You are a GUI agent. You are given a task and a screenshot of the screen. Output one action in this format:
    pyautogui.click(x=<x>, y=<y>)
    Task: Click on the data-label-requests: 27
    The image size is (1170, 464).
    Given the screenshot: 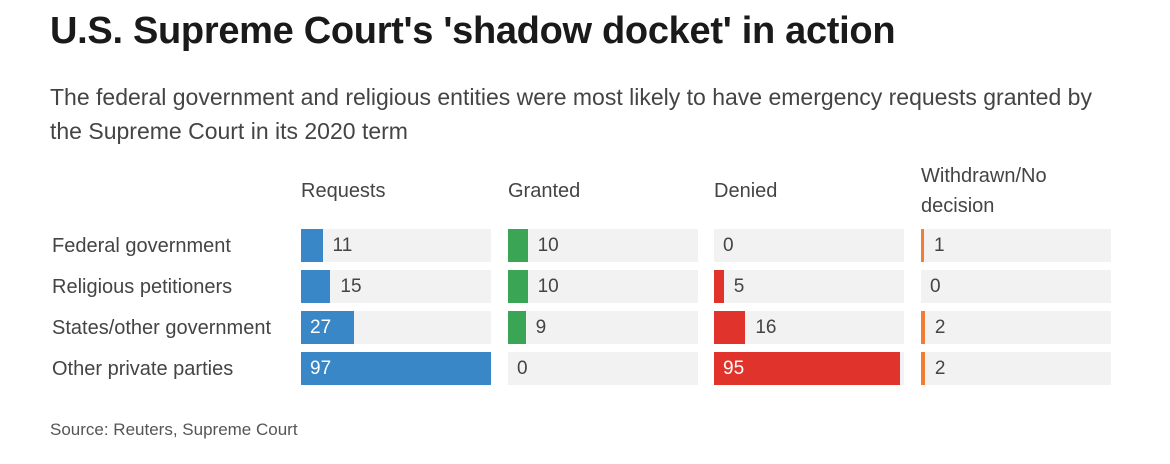 What is the action you would take?
    pyautogui.click(x=321, y=327)
    